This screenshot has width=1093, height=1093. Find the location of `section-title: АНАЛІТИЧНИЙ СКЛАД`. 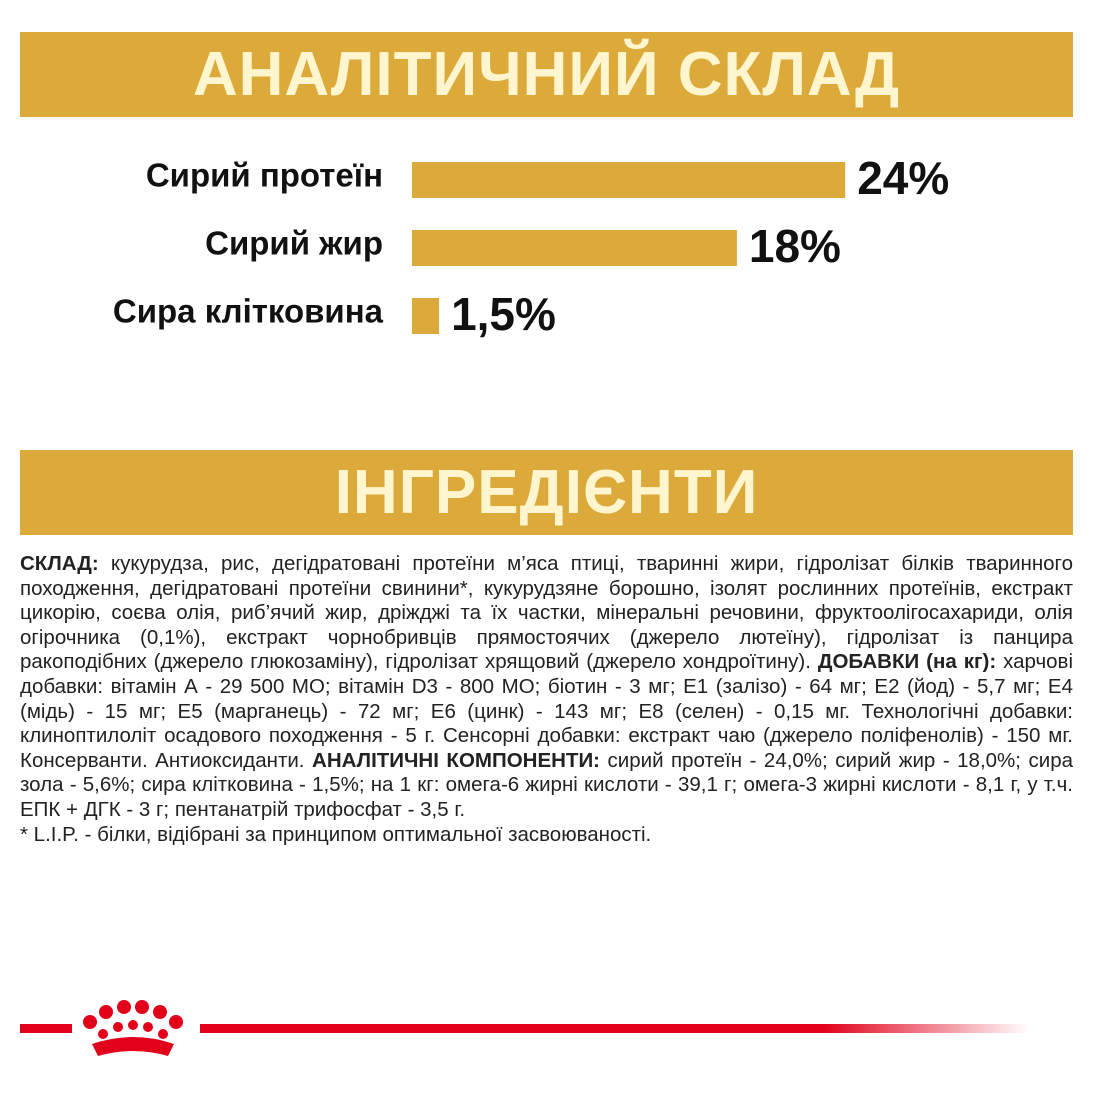

section-title: АНАЛІТИЧНИЙ СКЛАД is located at coordinates (546, 74).